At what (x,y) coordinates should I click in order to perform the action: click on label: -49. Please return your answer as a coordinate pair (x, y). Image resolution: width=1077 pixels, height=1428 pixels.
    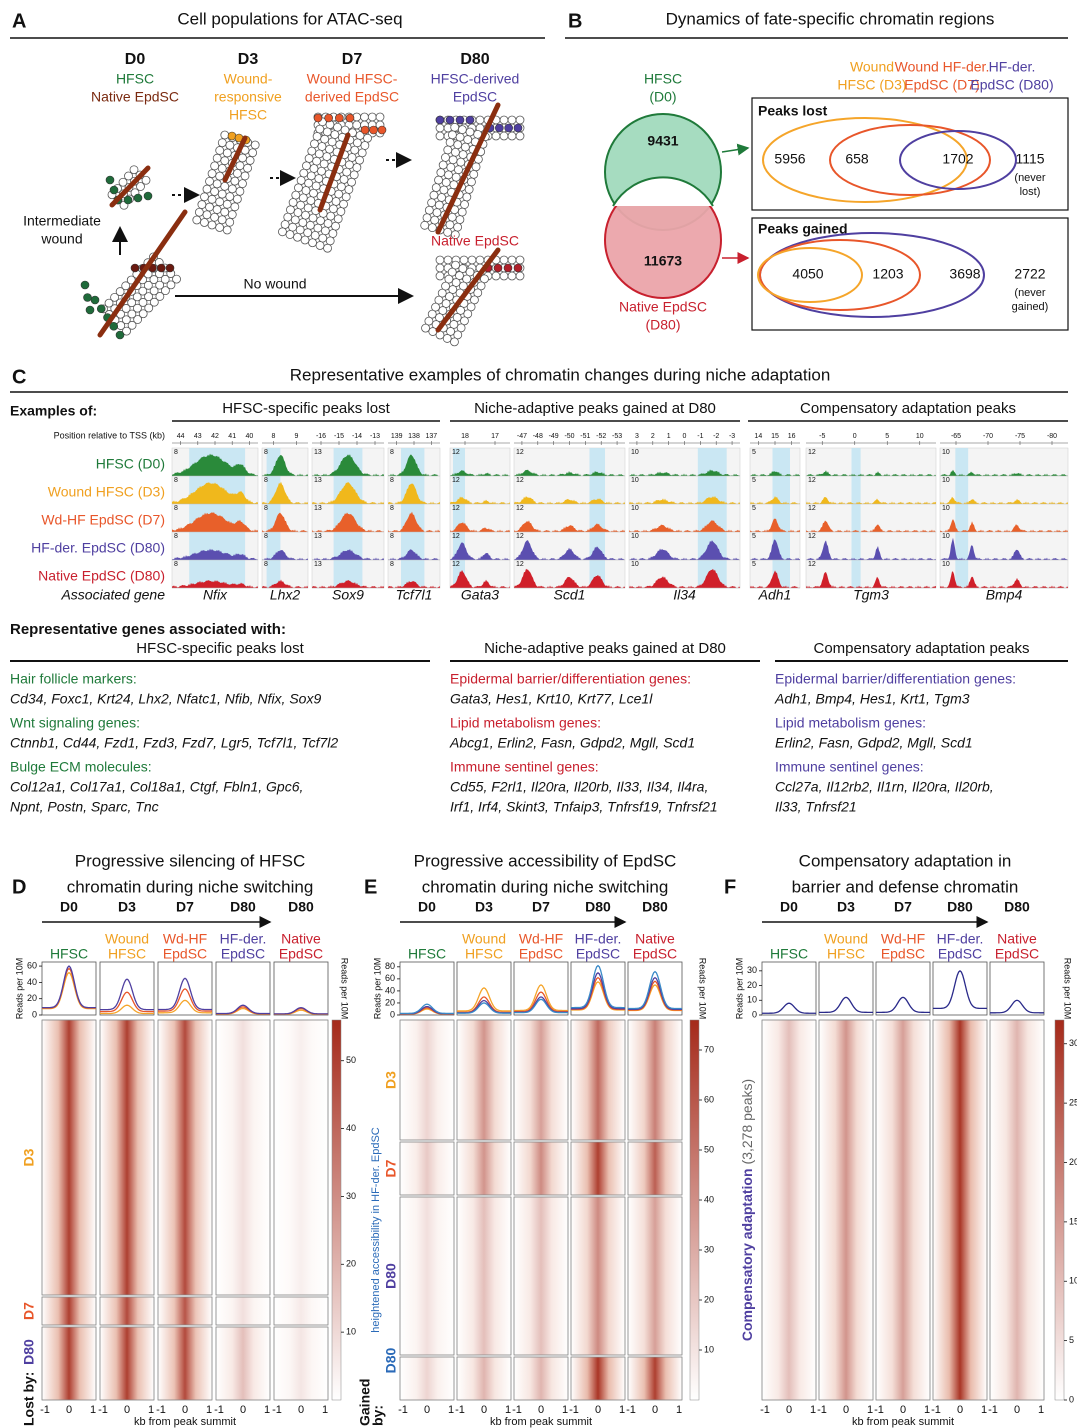
    Looking at the image, I should click on (554, 436).